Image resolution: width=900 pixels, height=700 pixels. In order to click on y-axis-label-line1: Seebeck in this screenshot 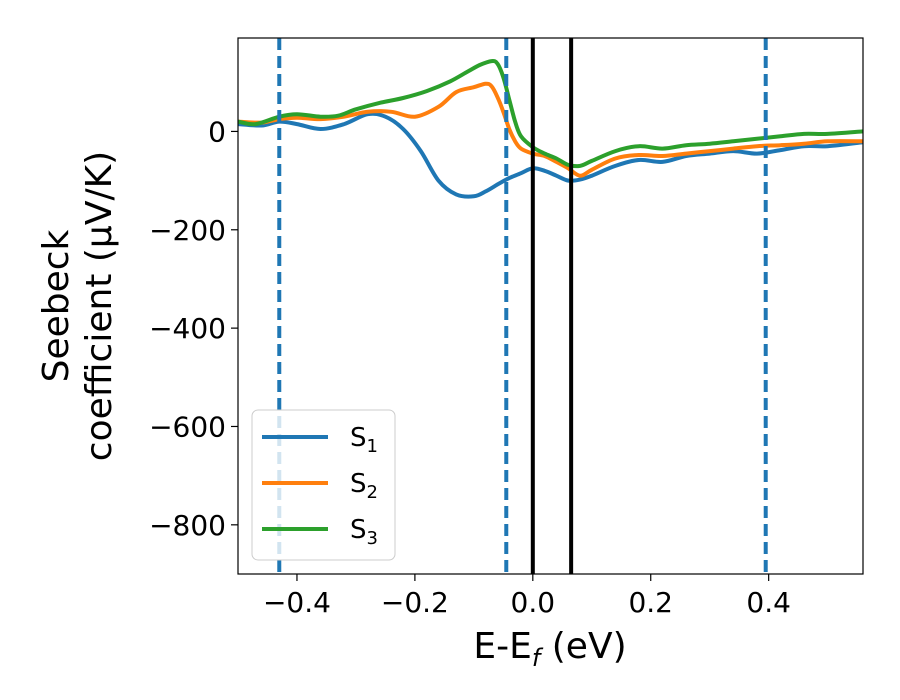, I will do `click(56, 305)`.